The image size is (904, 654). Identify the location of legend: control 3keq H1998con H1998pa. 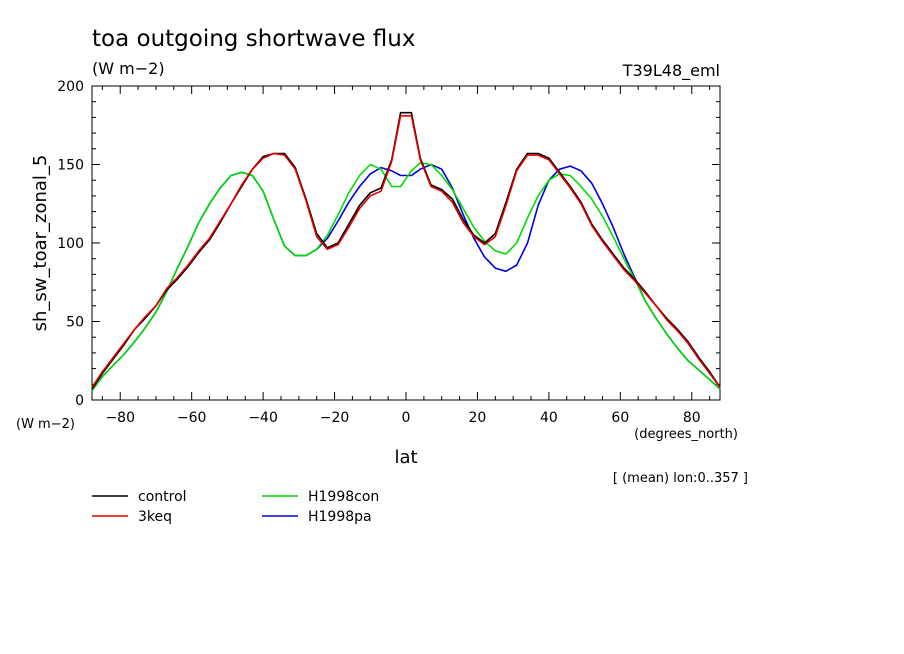
(235, 507).